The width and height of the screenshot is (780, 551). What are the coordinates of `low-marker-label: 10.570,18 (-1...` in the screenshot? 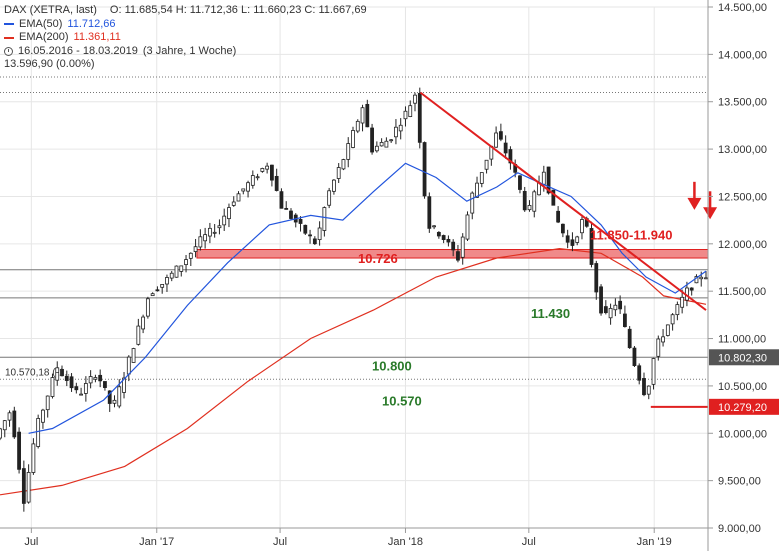 It's located at (39, 372).